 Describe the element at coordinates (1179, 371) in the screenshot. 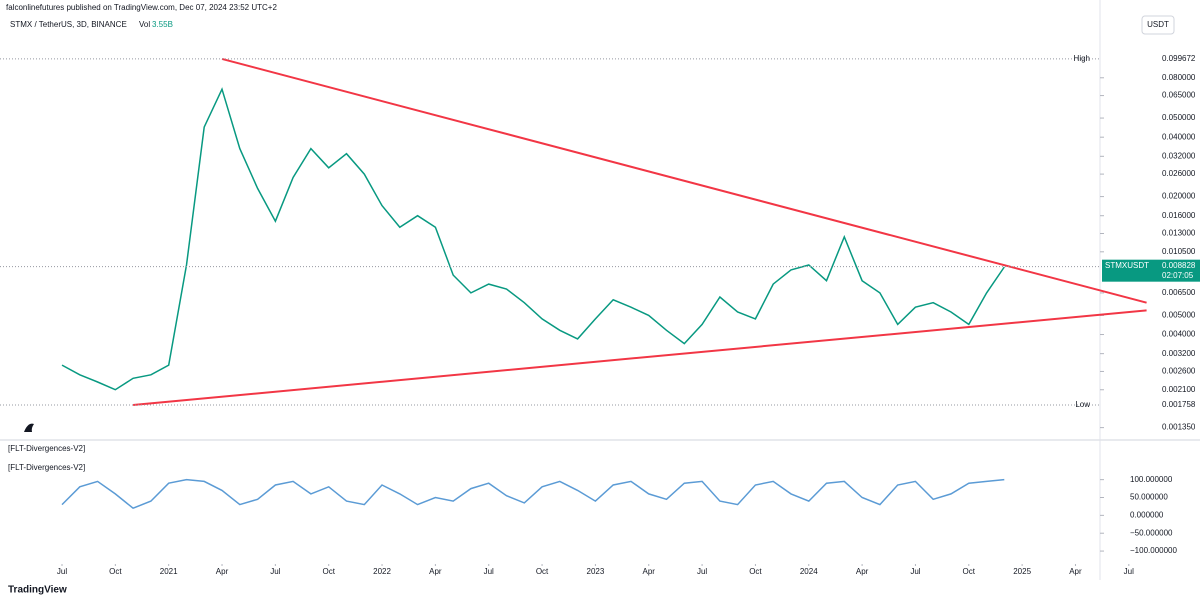

I see `y-tick-label: 0.002600` at that location.